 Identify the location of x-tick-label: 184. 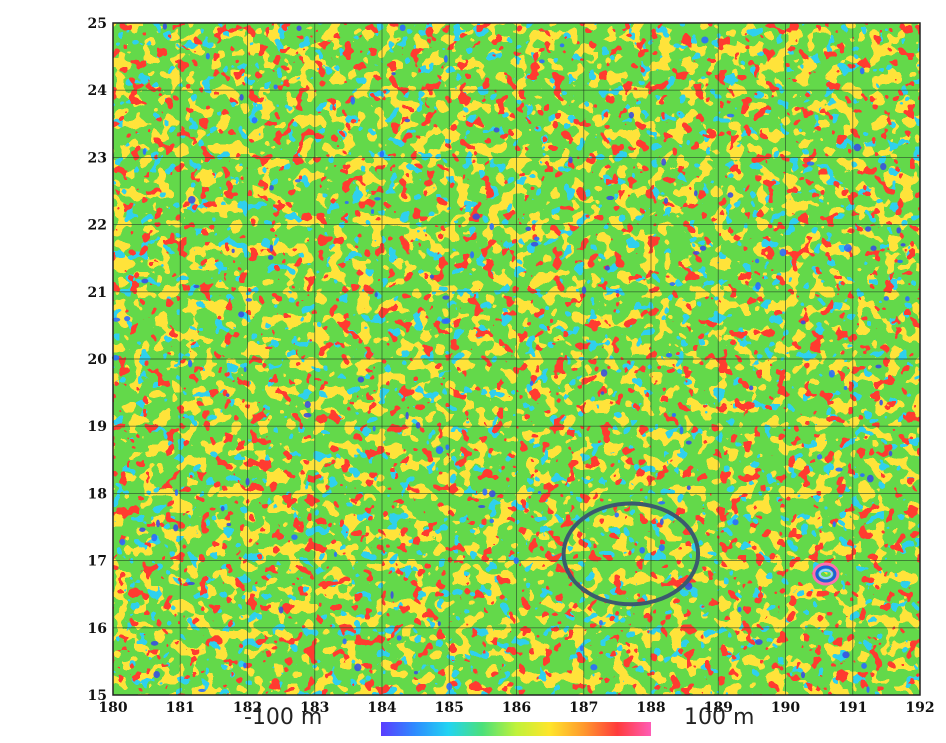
(381, 708).